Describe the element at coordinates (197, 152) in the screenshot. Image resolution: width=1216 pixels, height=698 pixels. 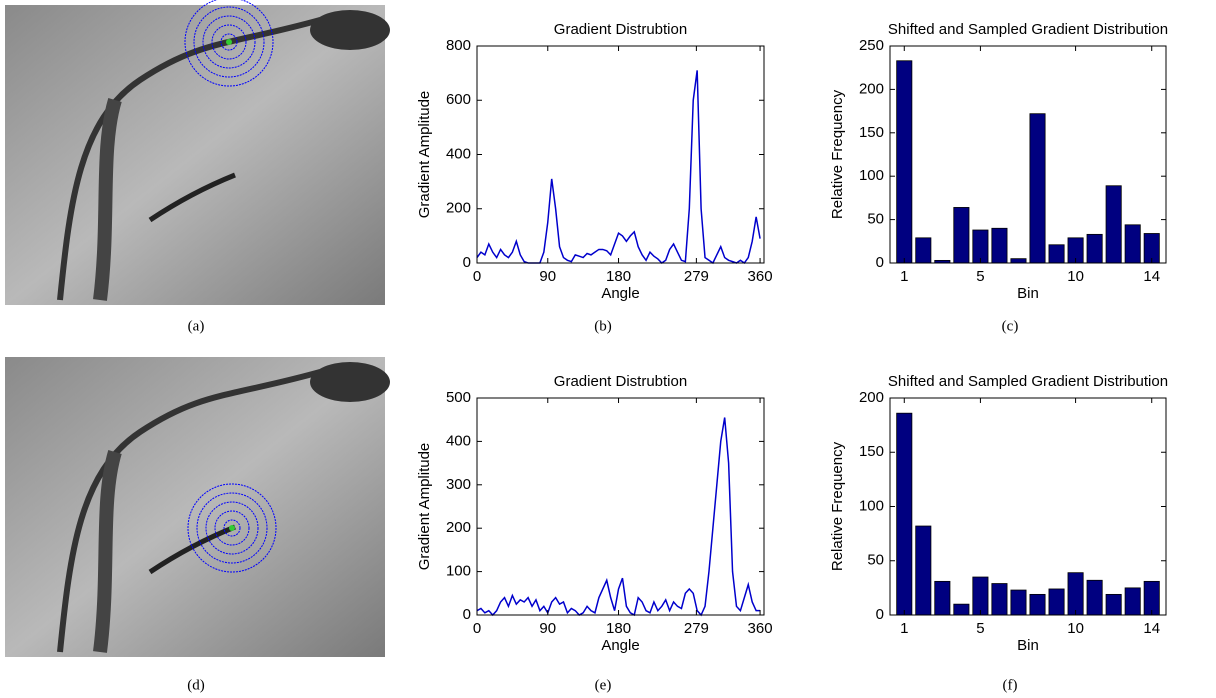
I see `xray-image-a` at that location.